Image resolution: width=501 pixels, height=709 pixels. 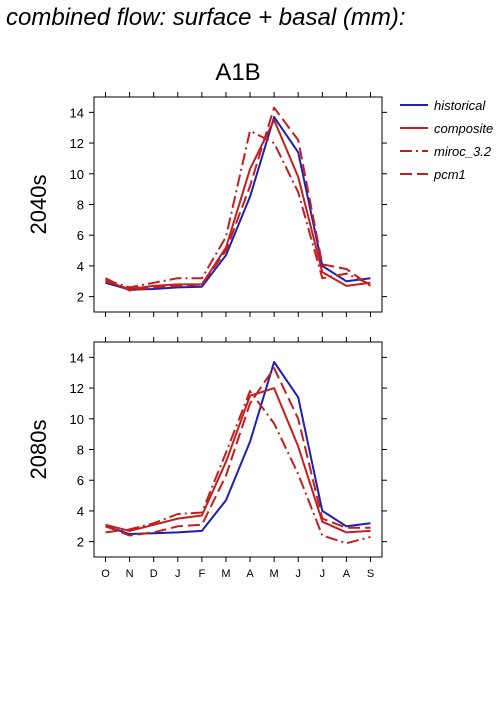 I want to click on legend-item-miroc_3.2: miroc_3.2, so click(x=446, y=151).